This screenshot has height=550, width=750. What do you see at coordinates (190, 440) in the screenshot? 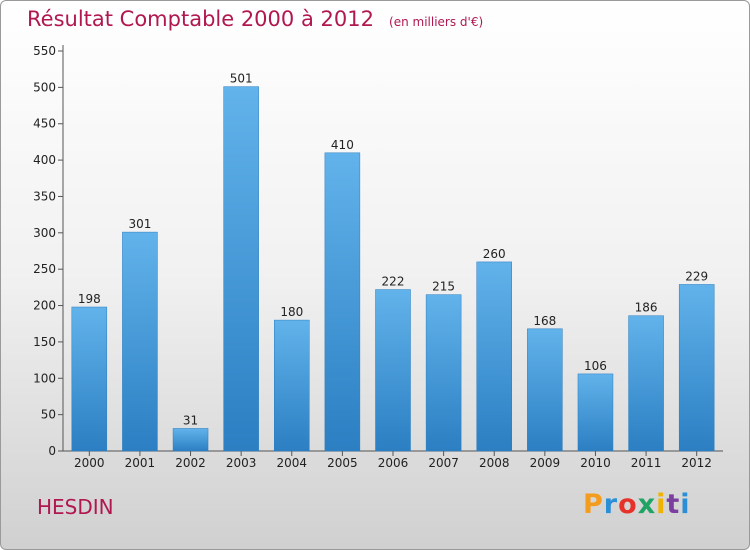
I see `bar-2002` at bounding box center [190, 440].